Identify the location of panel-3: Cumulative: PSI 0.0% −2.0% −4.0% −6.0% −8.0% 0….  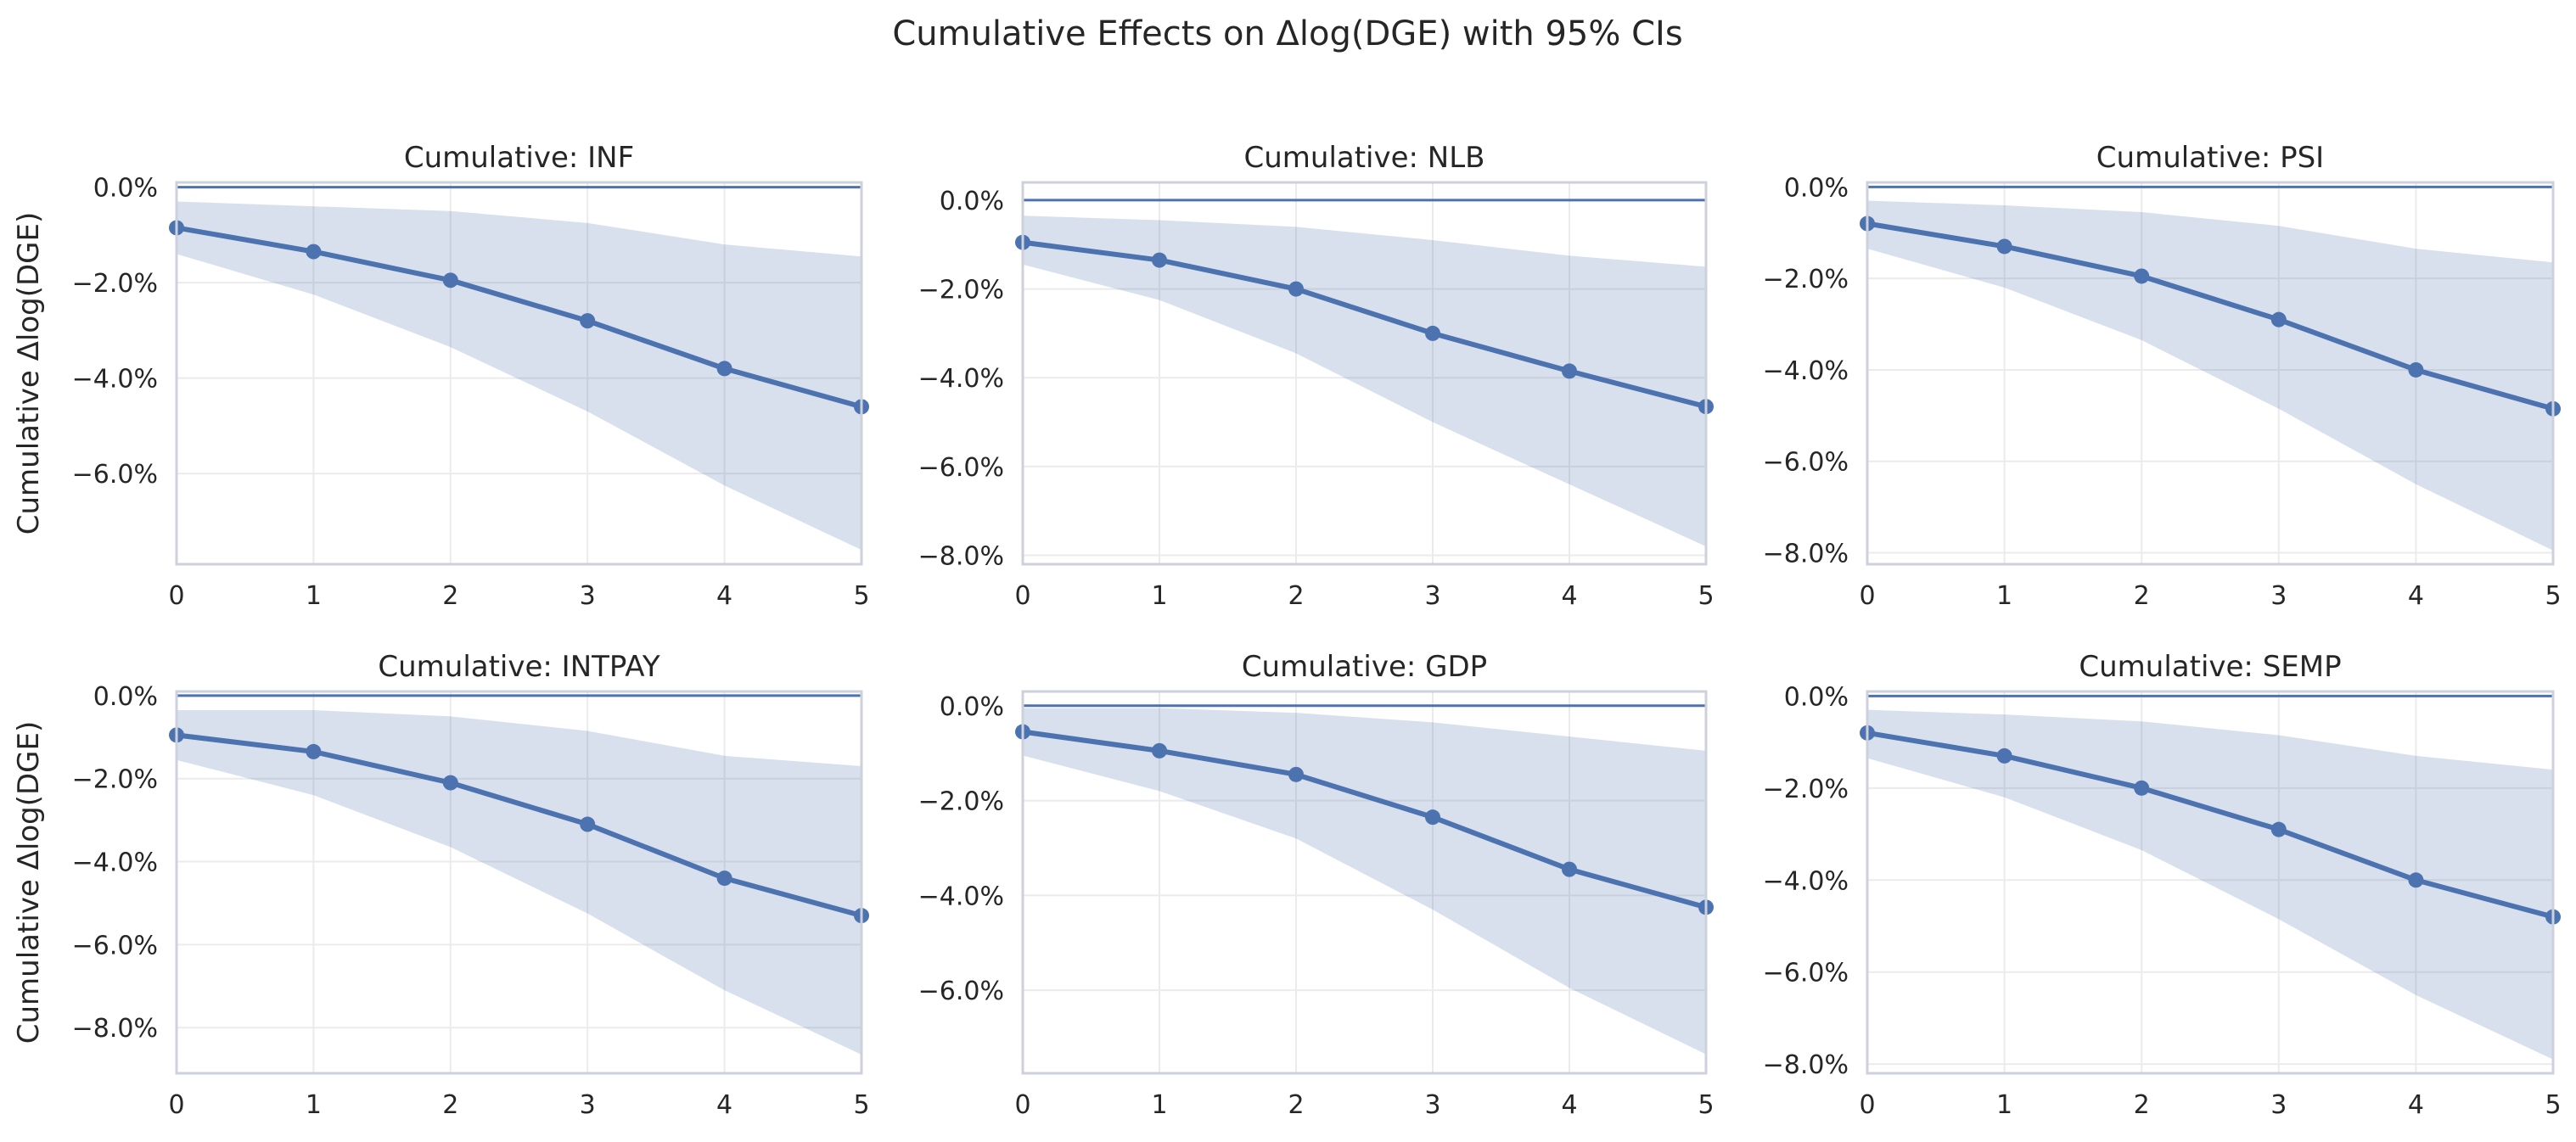
(2162, 376).